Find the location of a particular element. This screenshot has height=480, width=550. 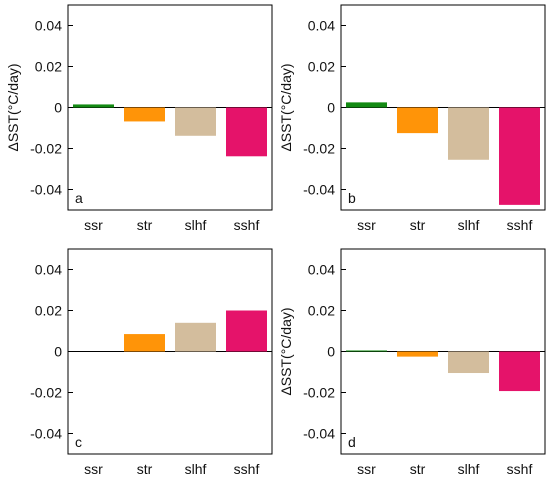

panel-label: a is located at coordinates (79, 198).